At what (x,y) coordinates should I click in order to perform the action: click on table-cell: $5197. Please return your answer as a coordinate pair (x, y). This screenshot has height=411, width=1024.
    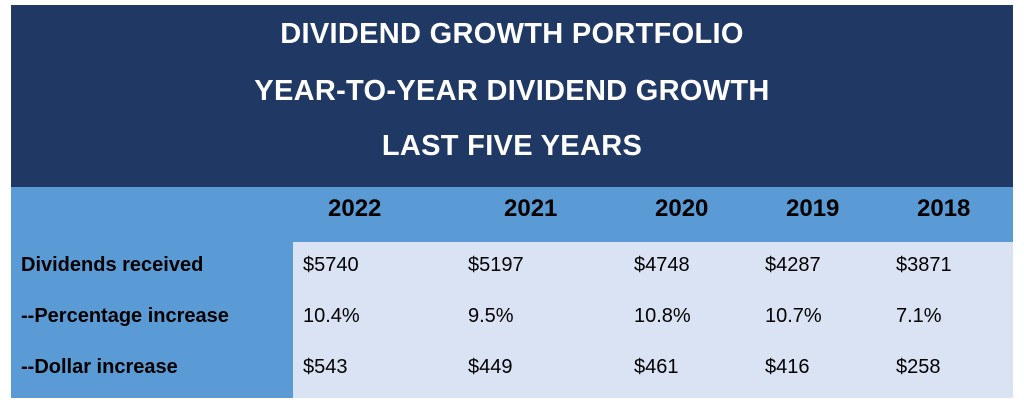
    Looking at the image, I should click on (496, 265).